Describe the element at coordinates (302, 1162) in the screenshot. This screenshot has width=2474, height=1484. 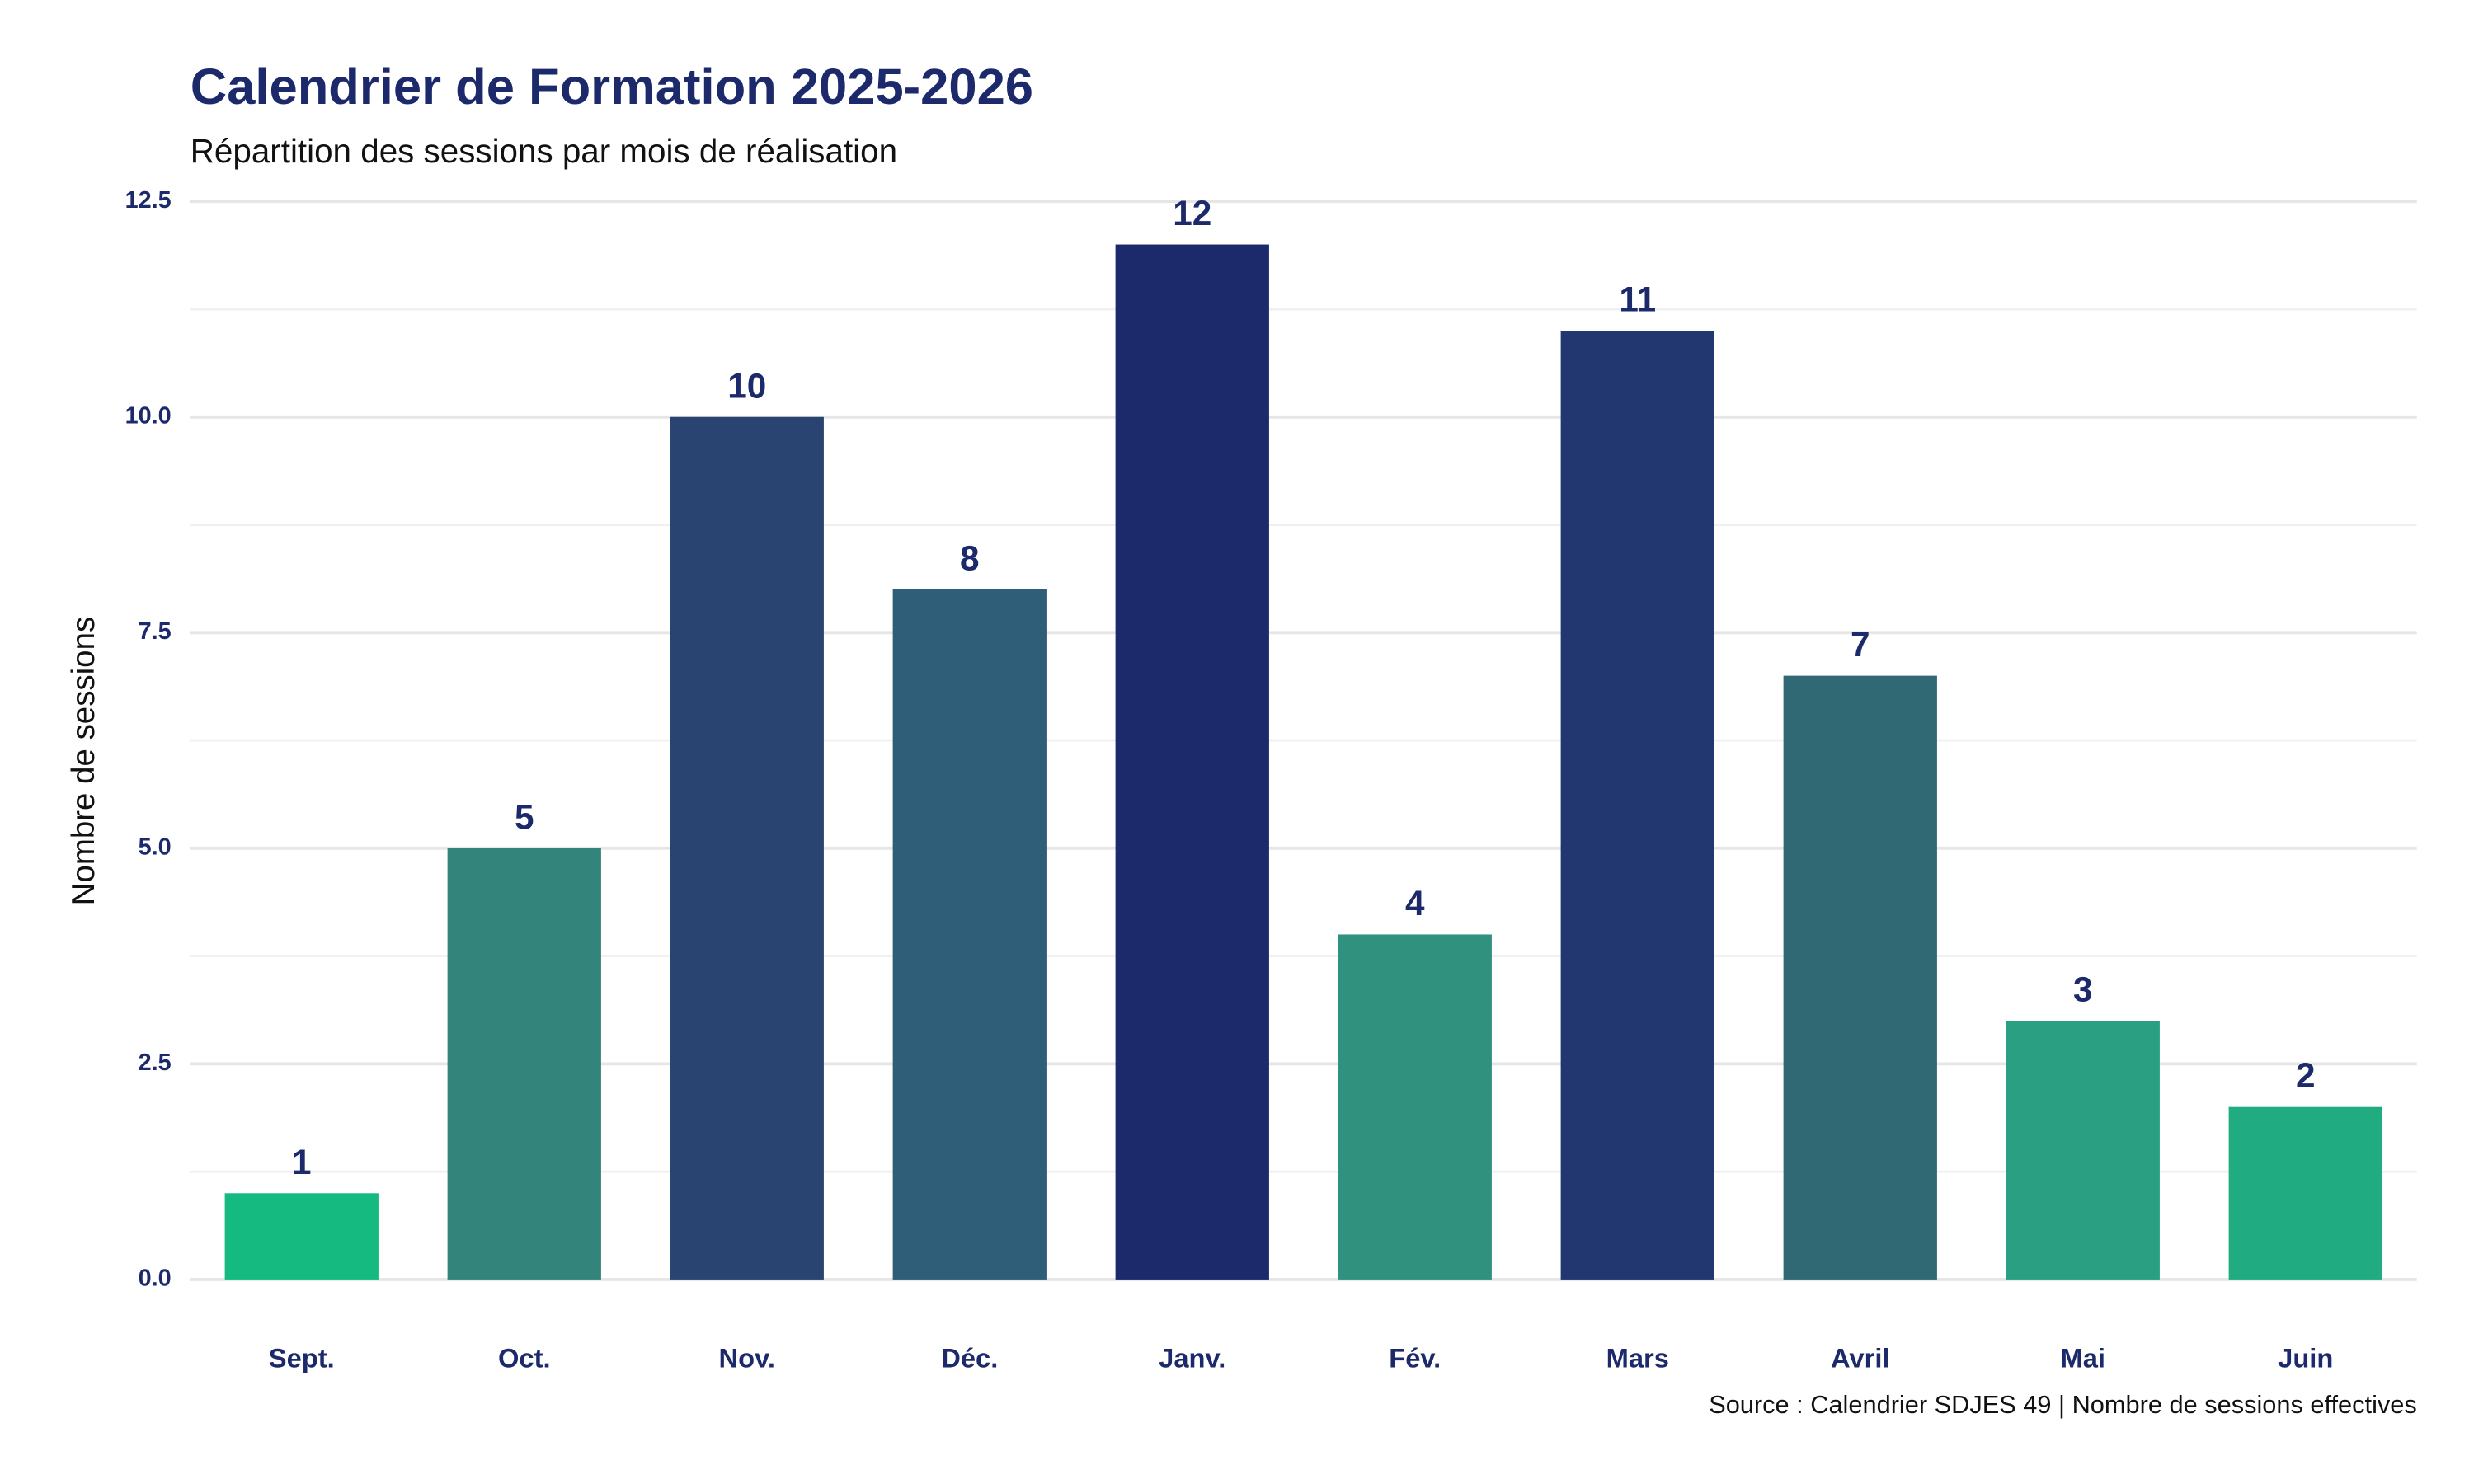
I see `value-label: 1` at that location.